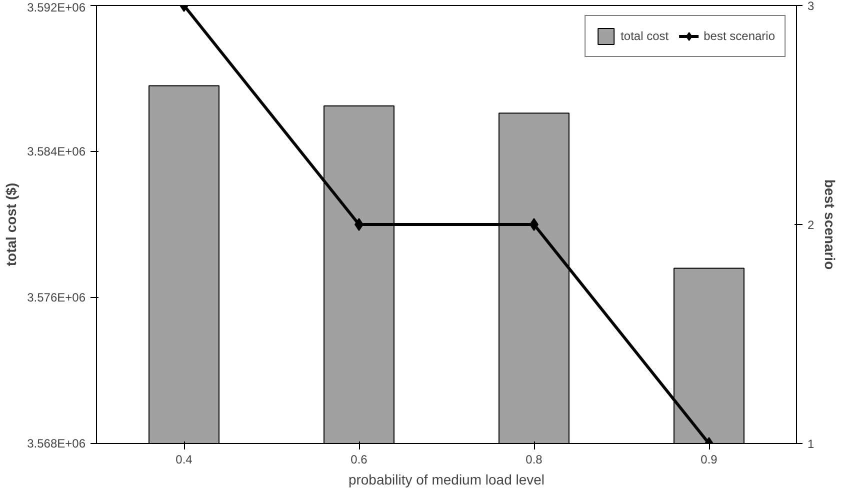 This screenshot has height=490, width=841. Describe the element at coordinates (811, 444) in the screenshot. I see `y2-tick-label: 1` at that location.